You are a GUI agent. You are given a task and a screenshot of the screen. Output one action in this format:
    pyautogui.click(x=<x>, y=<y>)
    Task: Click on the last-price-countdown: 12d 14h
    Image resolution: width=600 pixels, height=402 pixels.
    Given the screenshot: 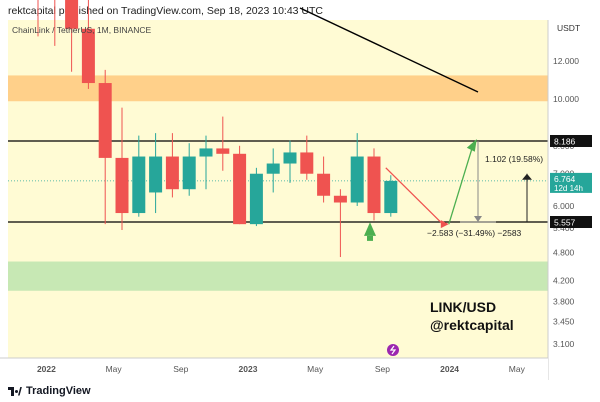 What is the action you would take?
    pyautogui.click(x=568, y=188)
    